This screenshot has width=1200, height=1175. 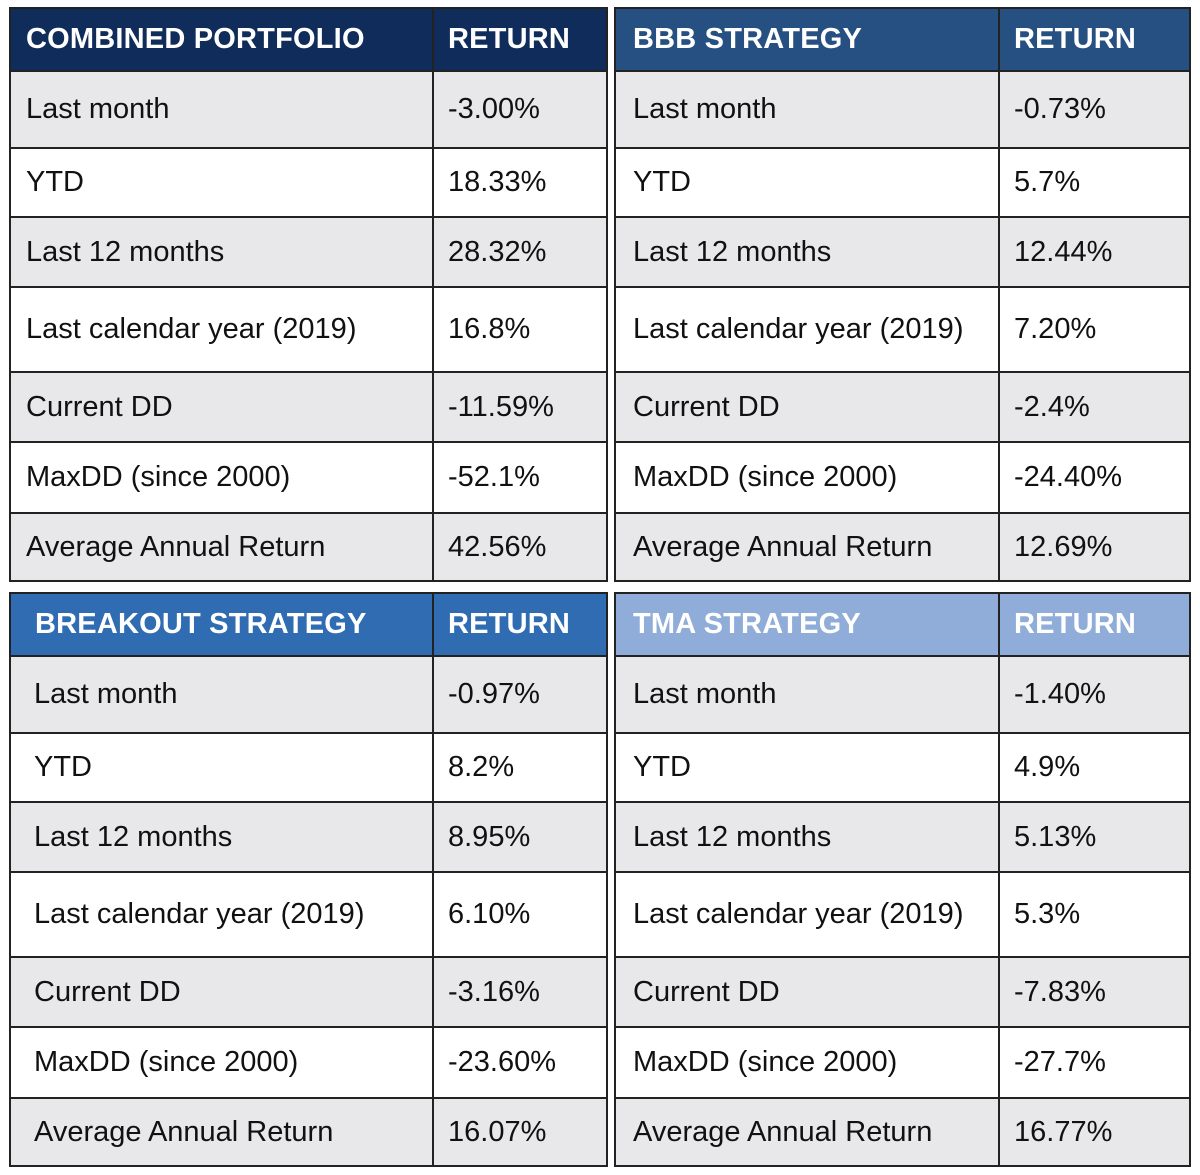 I want to click on row-value: -0.97%, so click(x=494, y=694).